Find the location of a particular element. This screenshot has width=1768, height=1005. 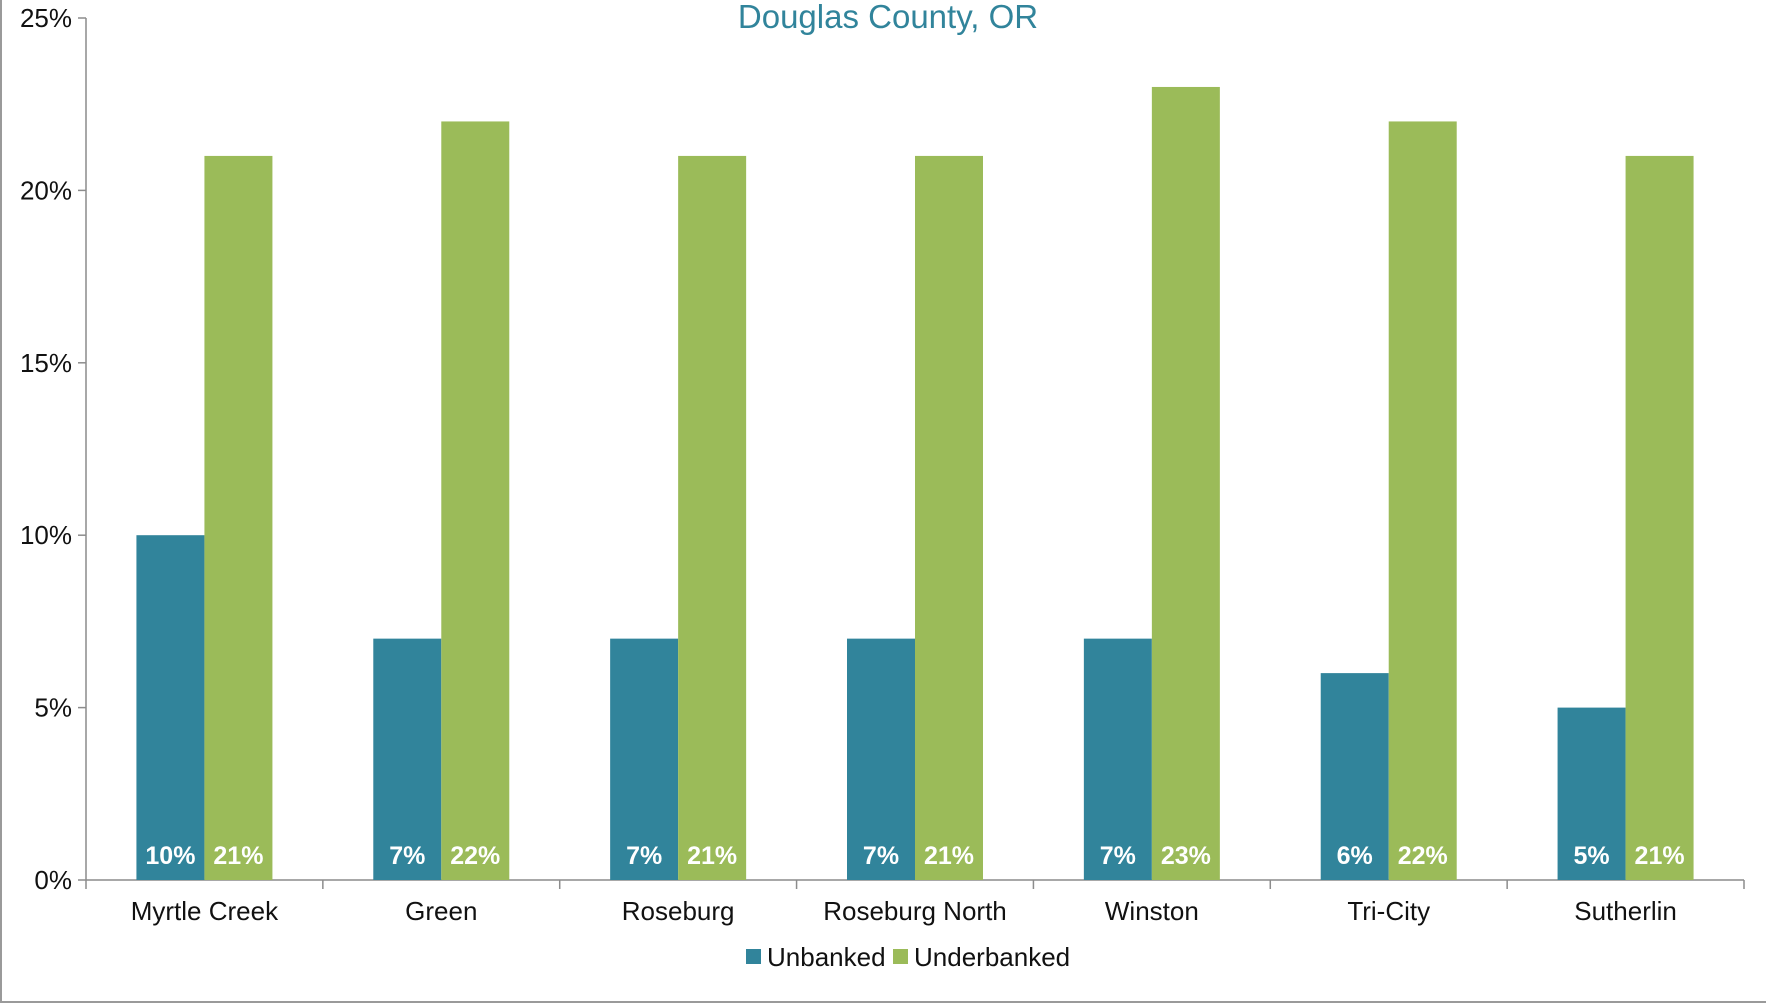

legend-swatch-underbanked is located at coordinates (900, 956).